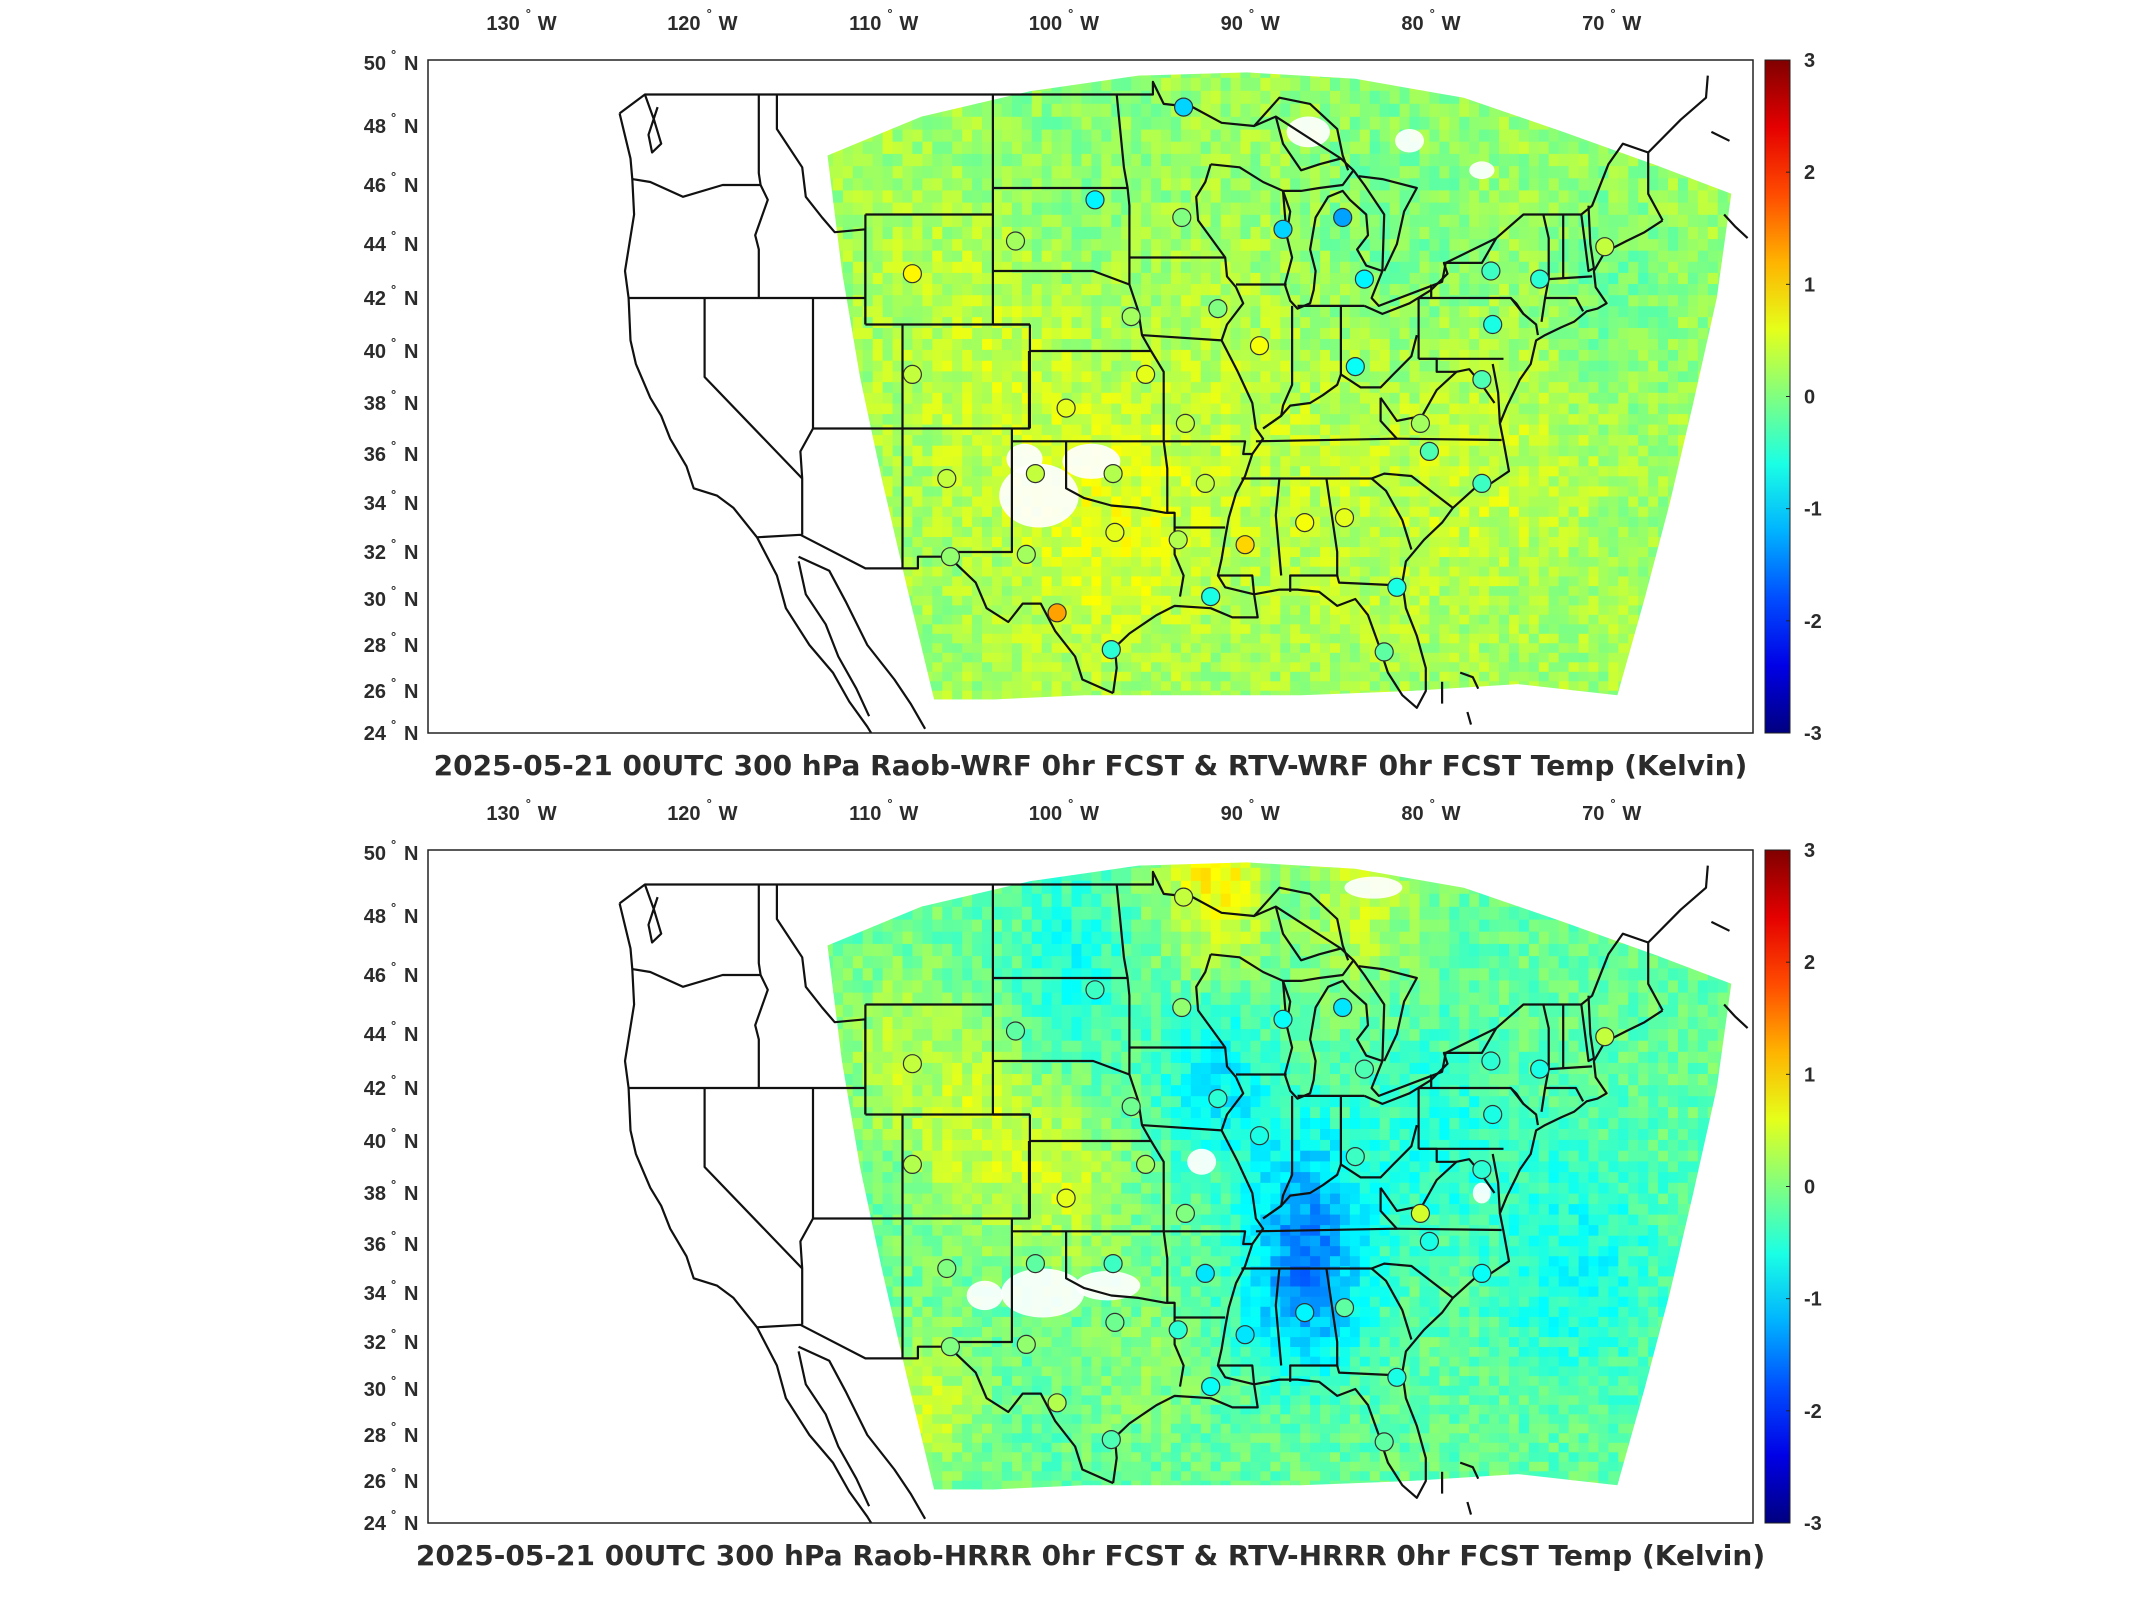 Image resolution: width=2133 pixels, height=1600 pixels. What do you see at coordinates (375, 1089) in the screenshot?
I see `lat-tick-label: 42` at bounding box center [375, 1089].